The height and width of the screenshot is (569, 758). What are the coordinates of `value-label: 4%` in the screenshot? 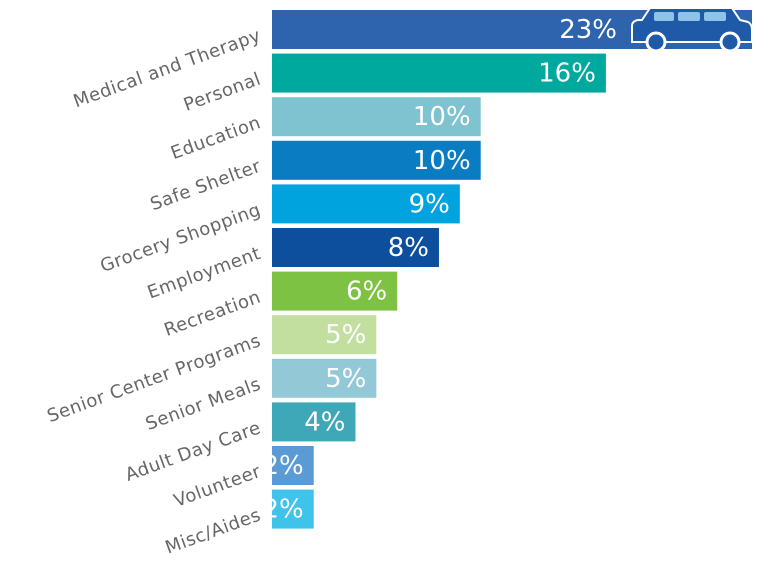 It's located at (324, 422).